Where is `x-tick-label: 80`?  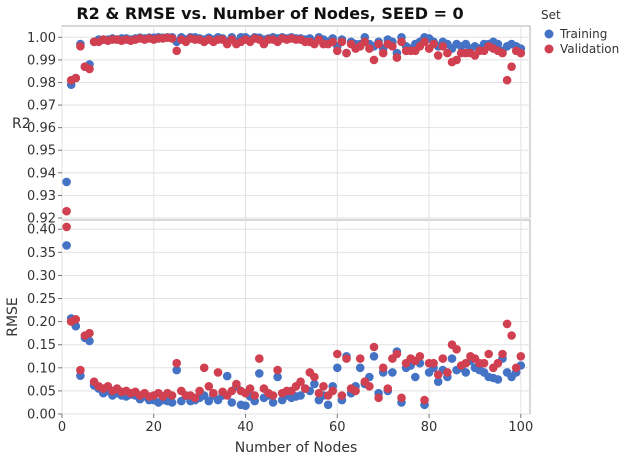
x-tick-label: 80 is located at coordinates (429, 427).